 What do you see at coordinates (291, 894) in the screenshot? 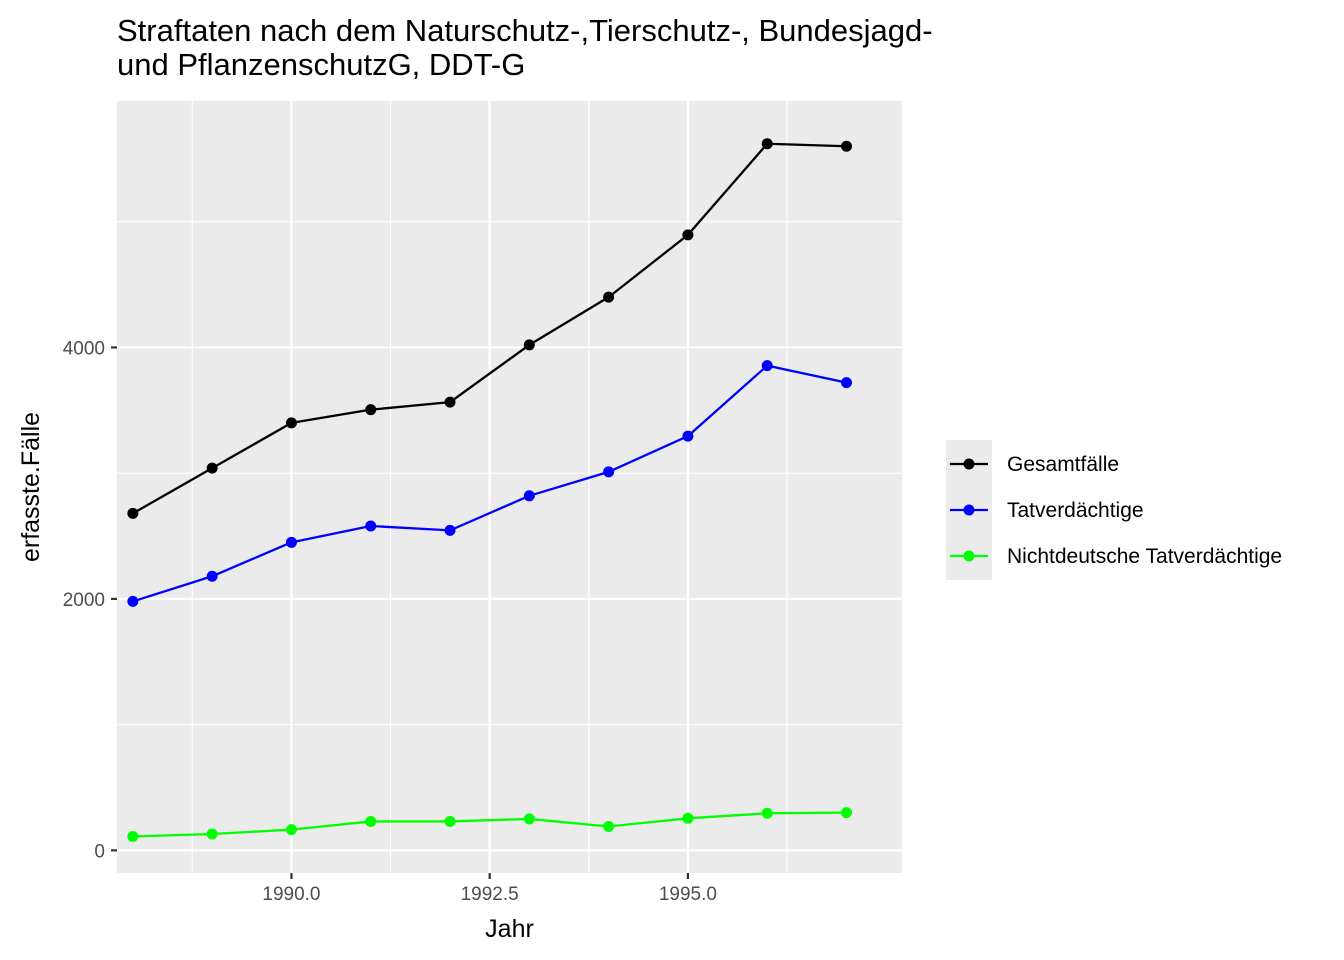
I see `x-tick-label: 1990.0` at bounding box center [291, 894].